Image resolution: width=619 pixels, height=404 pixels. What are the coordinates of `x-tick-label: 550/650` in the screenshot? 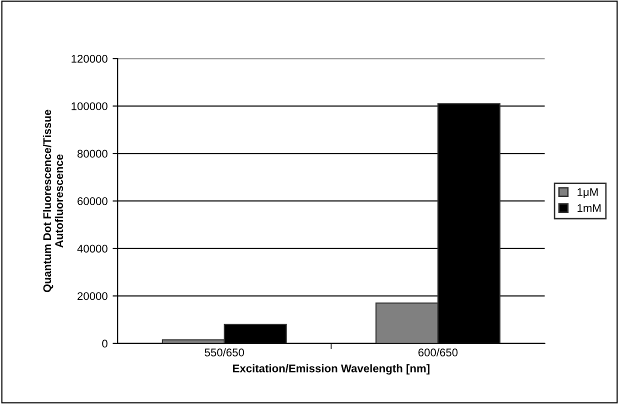 It's located at (224, 352).